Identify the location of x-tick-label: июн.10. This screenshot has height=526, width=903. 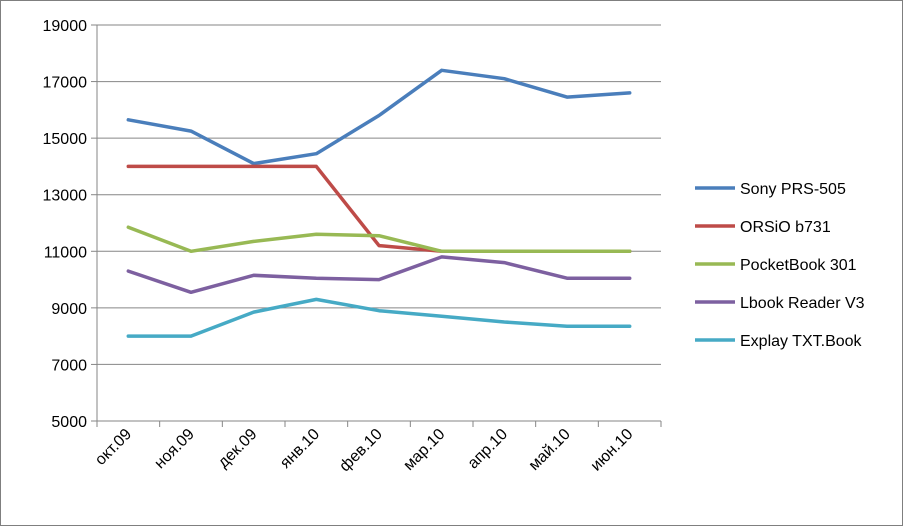
(612, 450).